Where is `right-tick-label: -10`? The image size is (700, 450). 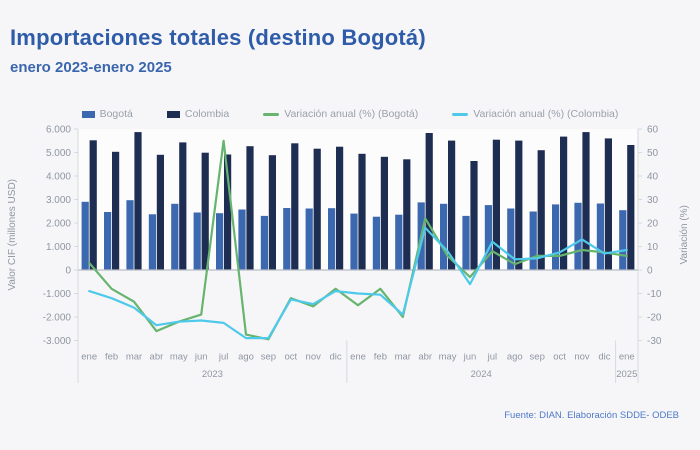
right-tick-label: -10 is located at coordinates (654, 294).